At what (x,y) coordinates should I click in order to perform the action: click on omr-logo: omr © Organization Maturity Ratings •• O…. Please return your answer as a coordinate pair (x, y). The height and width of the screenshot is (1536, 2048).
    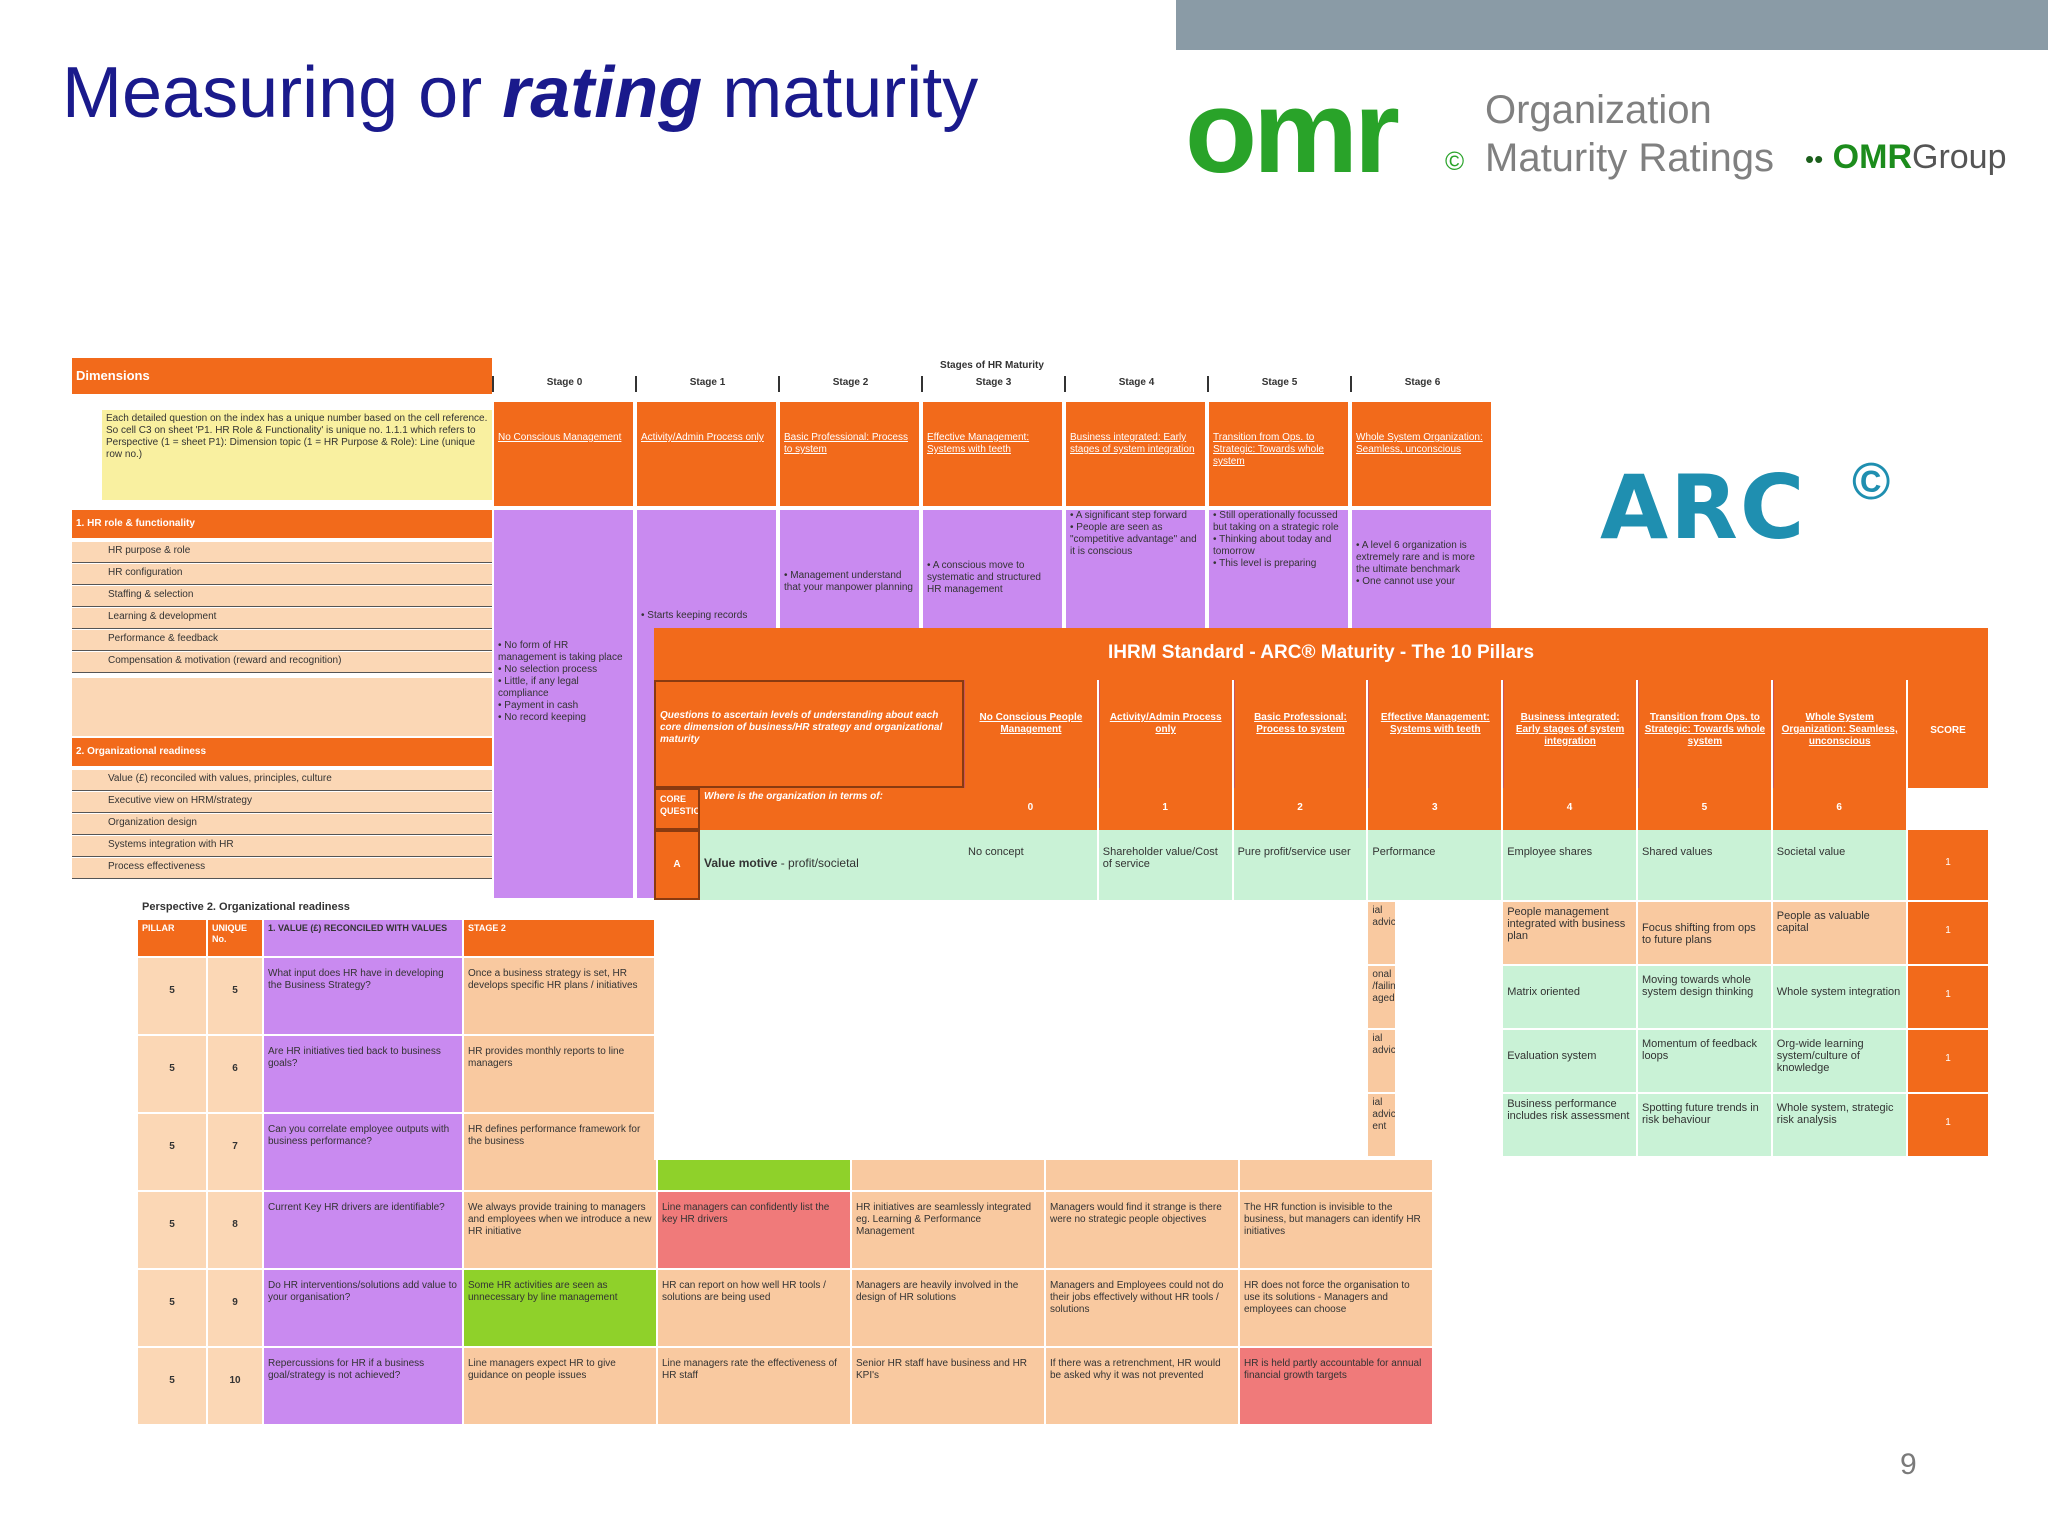
    Looking at the image, I should click on (1605, 132).